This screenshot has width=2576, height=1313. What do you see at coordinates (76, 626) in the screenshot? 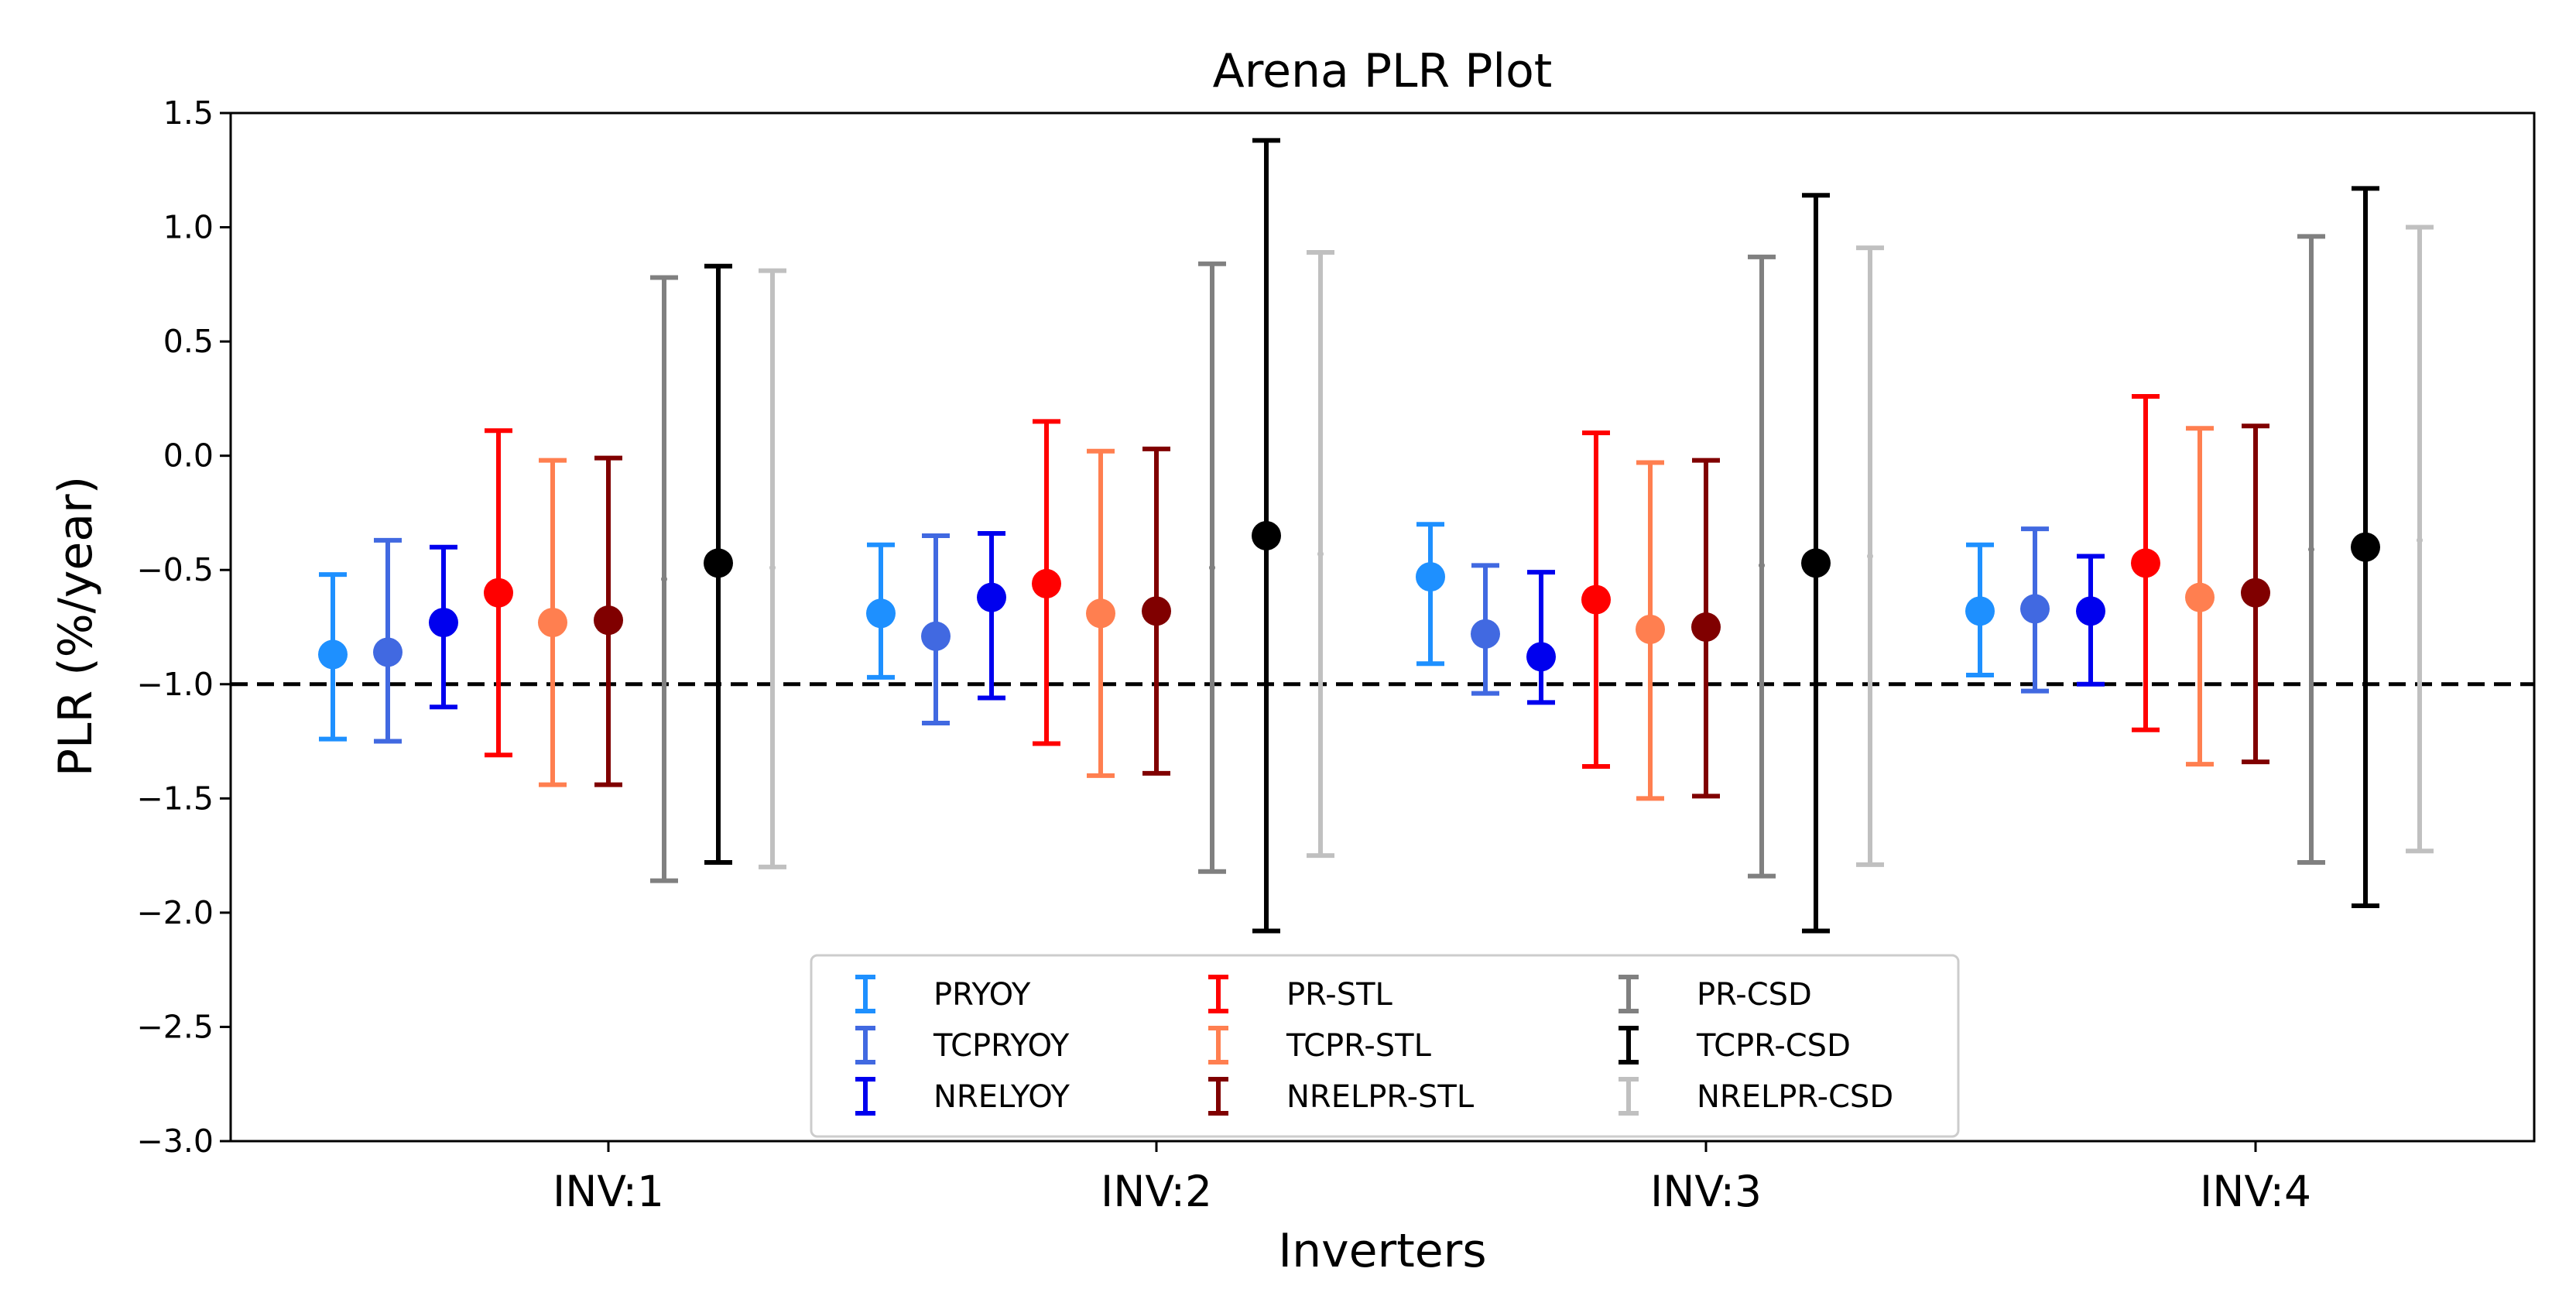
I see `y-axis-label: PLR (%/year)` at bounding box center [76, 626].